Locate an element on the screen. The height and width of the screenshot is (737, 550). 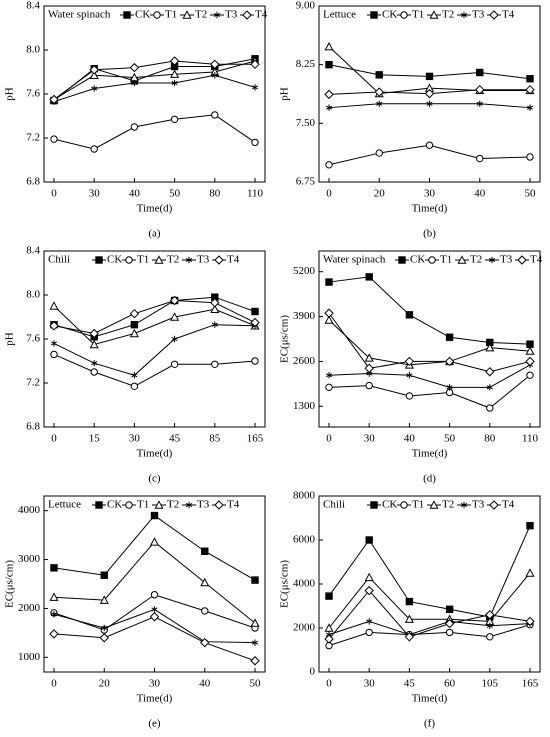
x-tick-label: 40 is located at coordinates (480, 194).